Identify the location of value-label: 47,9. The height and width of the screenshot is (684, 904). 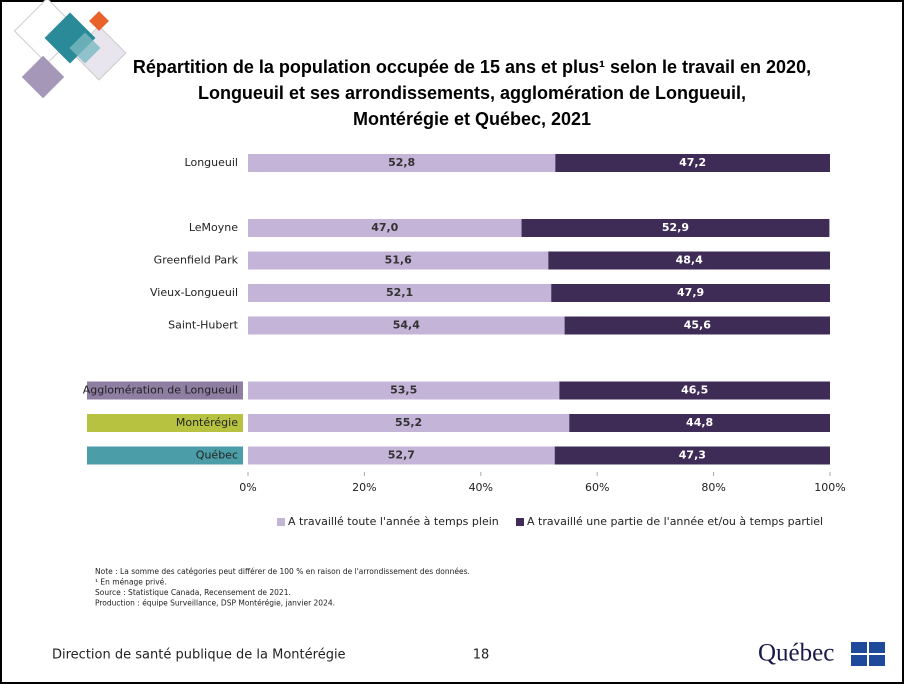
(690, 292).